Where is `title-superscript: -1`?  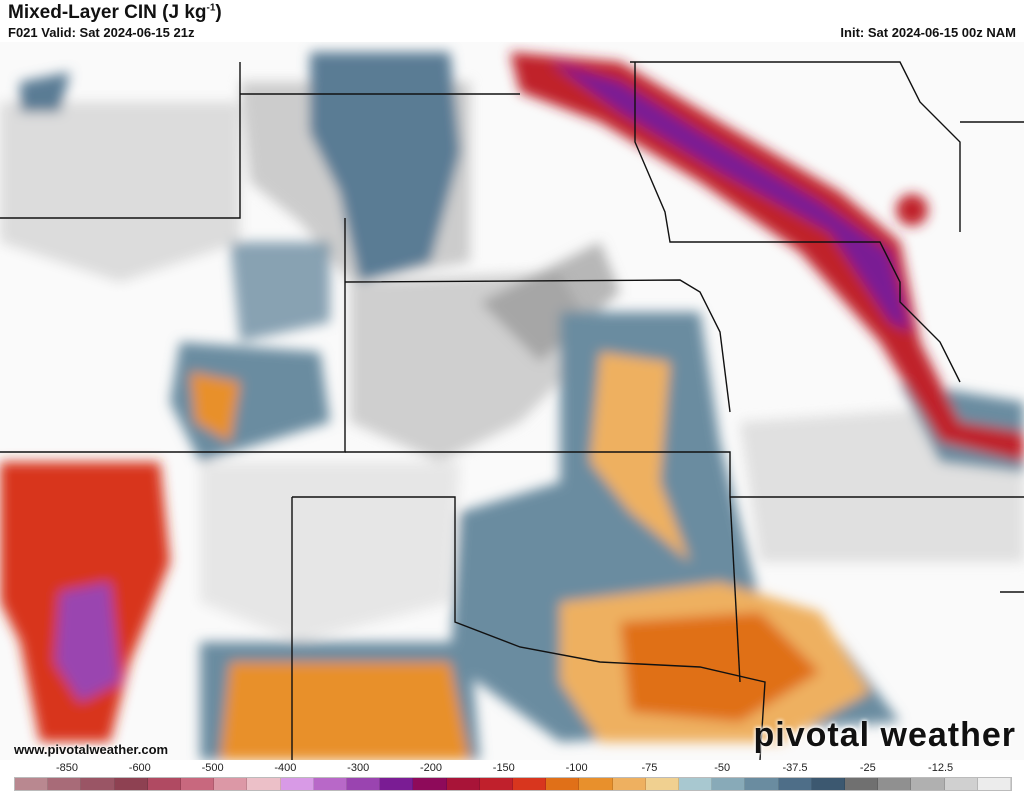 title-superscript: -1 is located at coordinates (211, 8).